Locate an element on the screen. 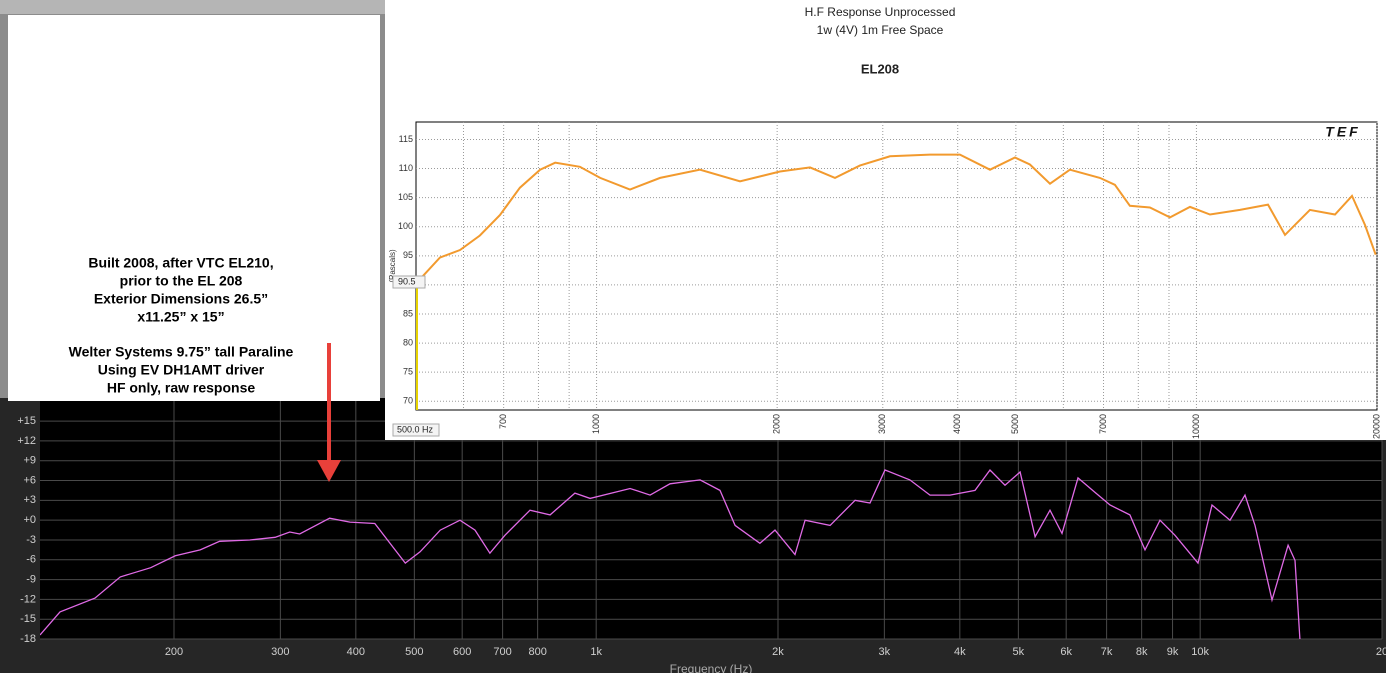  logo: TEF is located at coordinates (1342, 132).